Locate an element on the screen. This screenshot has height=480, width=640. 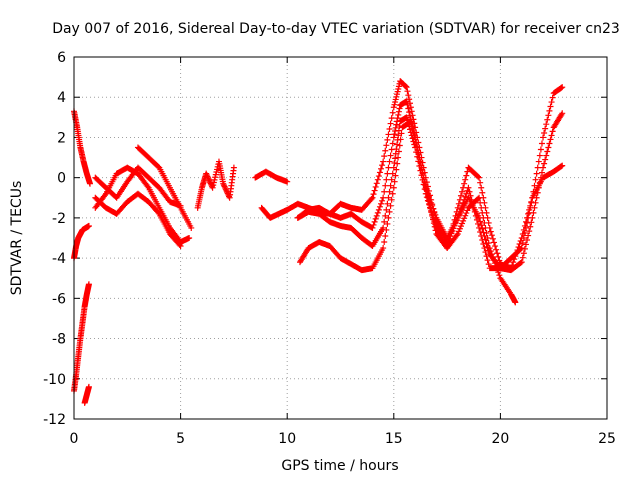
series-track-g is located at coordinates (138, 186).